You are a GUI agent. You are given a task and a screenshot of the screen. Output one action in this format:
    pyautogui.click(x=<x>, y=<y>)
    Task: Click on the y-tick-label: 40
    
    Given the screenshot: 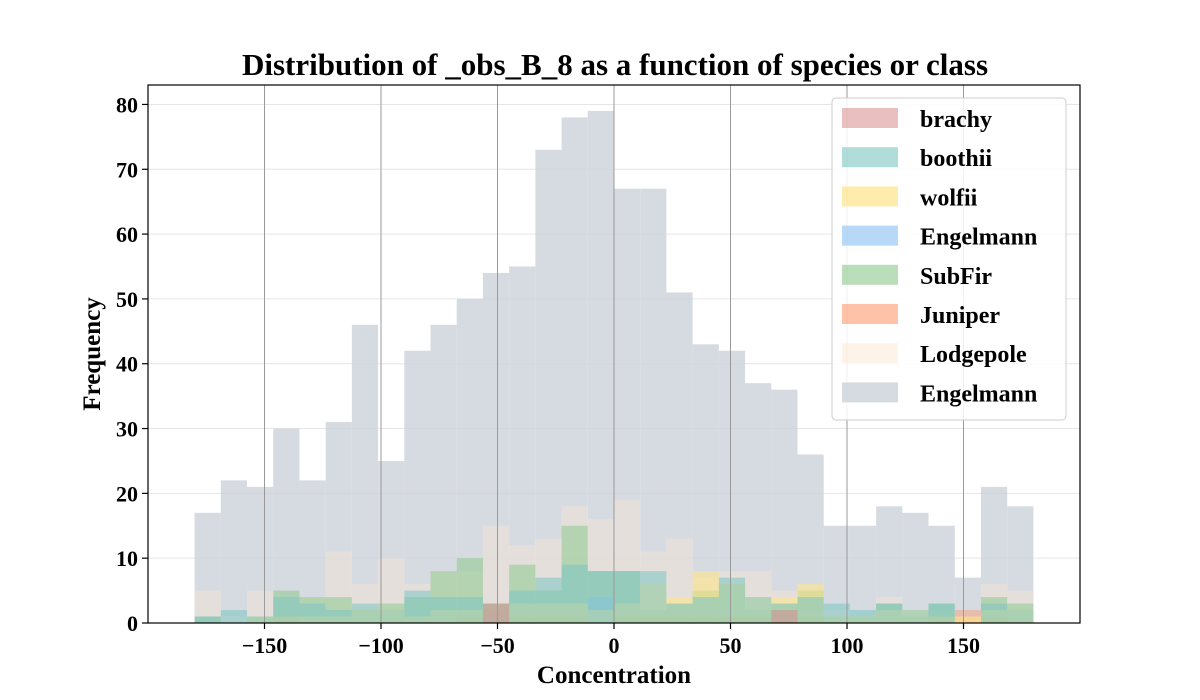 What is the action you would take?
    pyautogui.click(x=127, y=364)
    